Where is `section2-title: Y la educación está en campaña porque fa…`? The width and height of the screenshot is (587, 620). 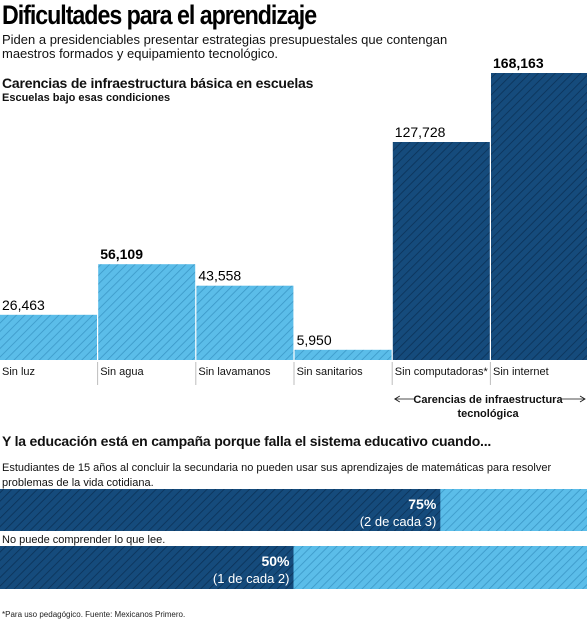 section2-title: Y la educación está en campaña porque fa… is located at coordinates (247, 441).